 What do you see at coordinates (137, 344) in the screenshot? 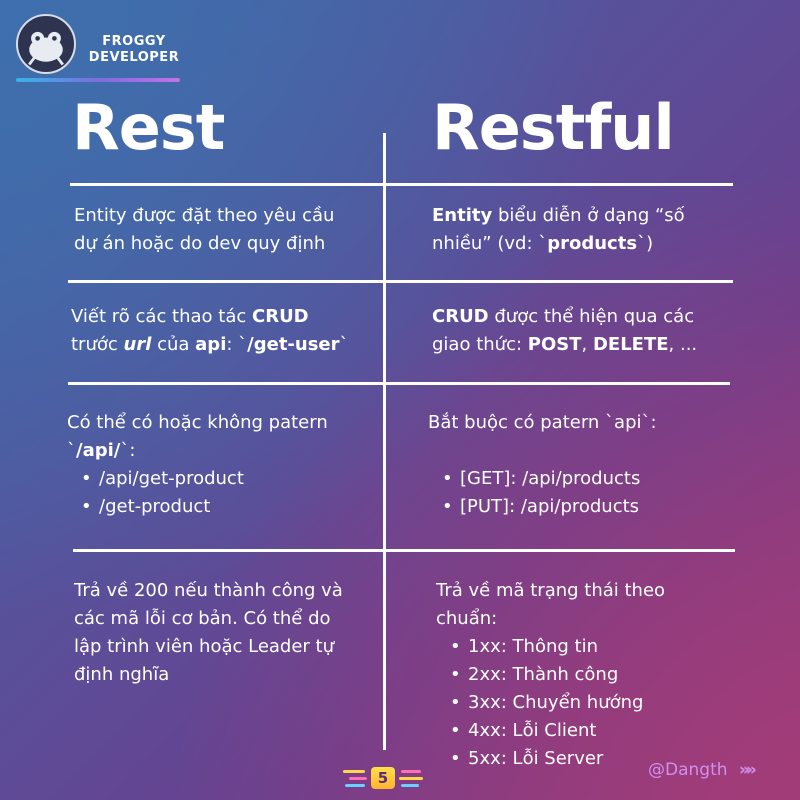
I see `bold-italic-text: url` at bounding box center [137, 344].